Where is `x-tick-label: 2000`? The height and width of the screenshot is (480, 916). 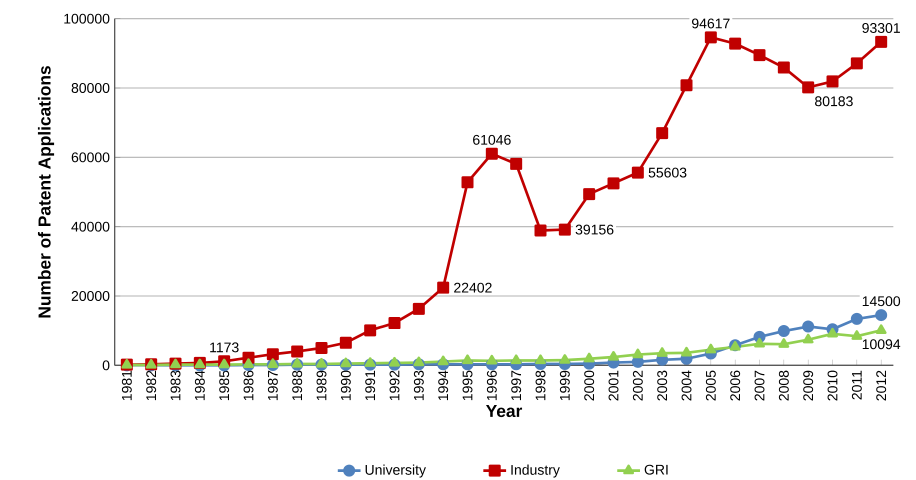
x-tick-label: 2000 is located at coordinates (589, 385).